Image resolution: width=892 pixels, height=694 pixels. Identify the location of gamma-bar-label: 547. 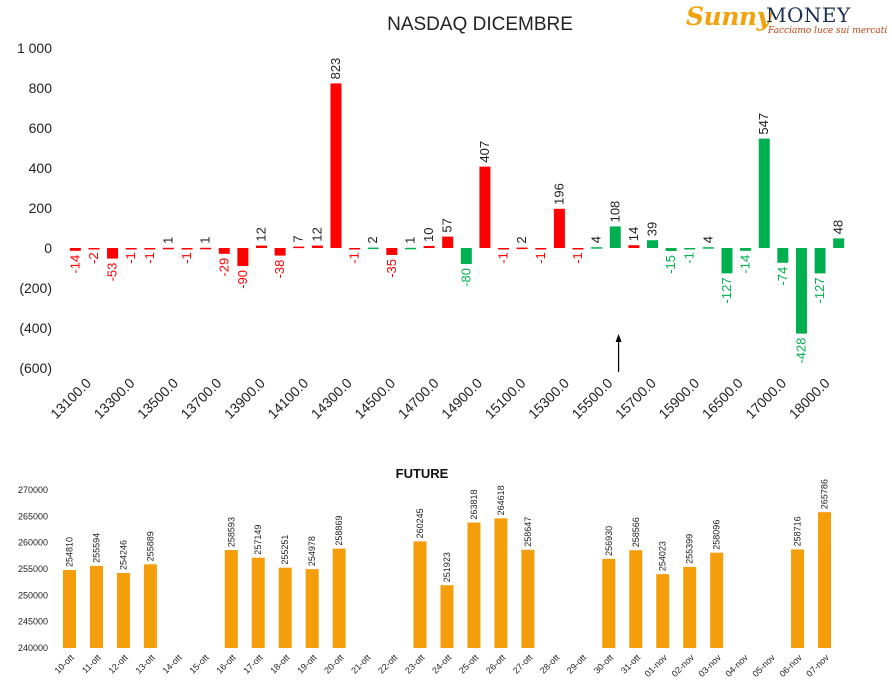
(763, 124).